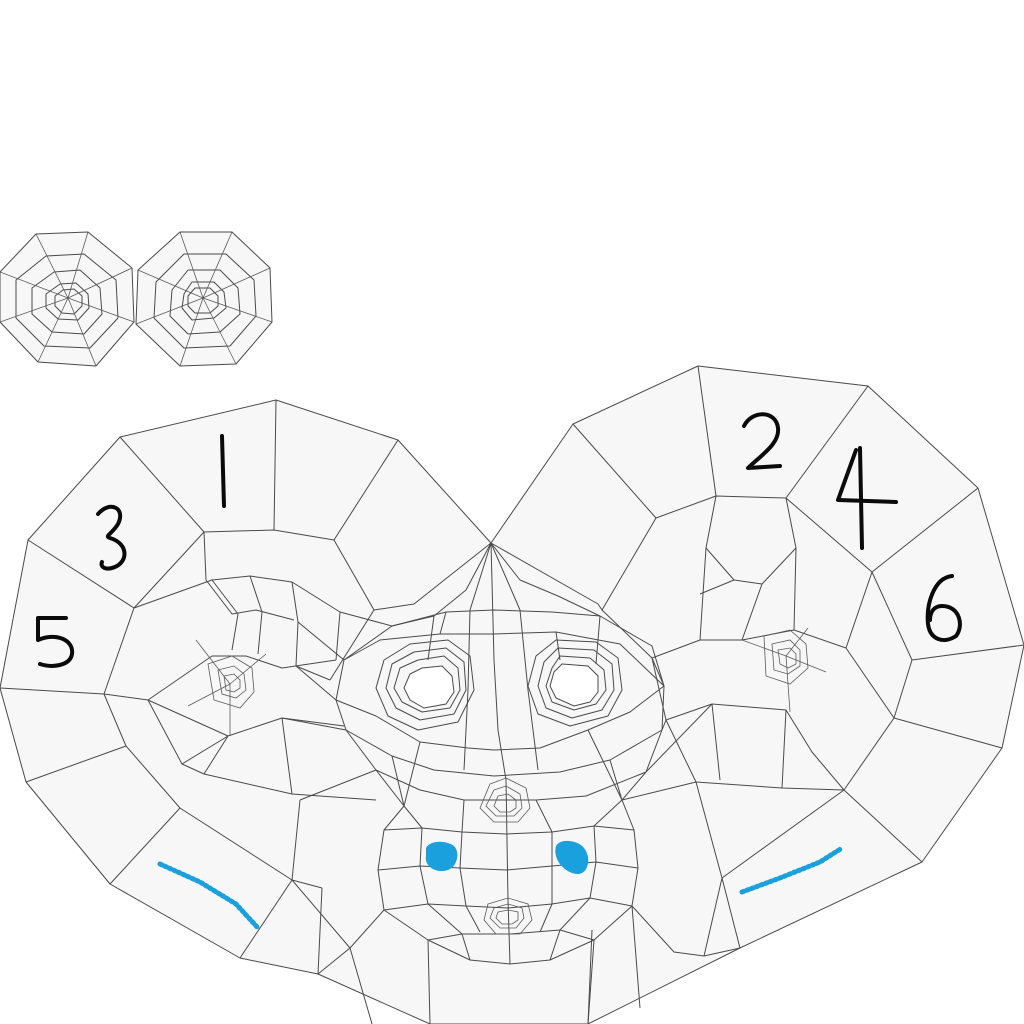  What do you see at coordinates (505, 800) in the screenshot?
I see `nose-web` at bounding box center [505, 800].